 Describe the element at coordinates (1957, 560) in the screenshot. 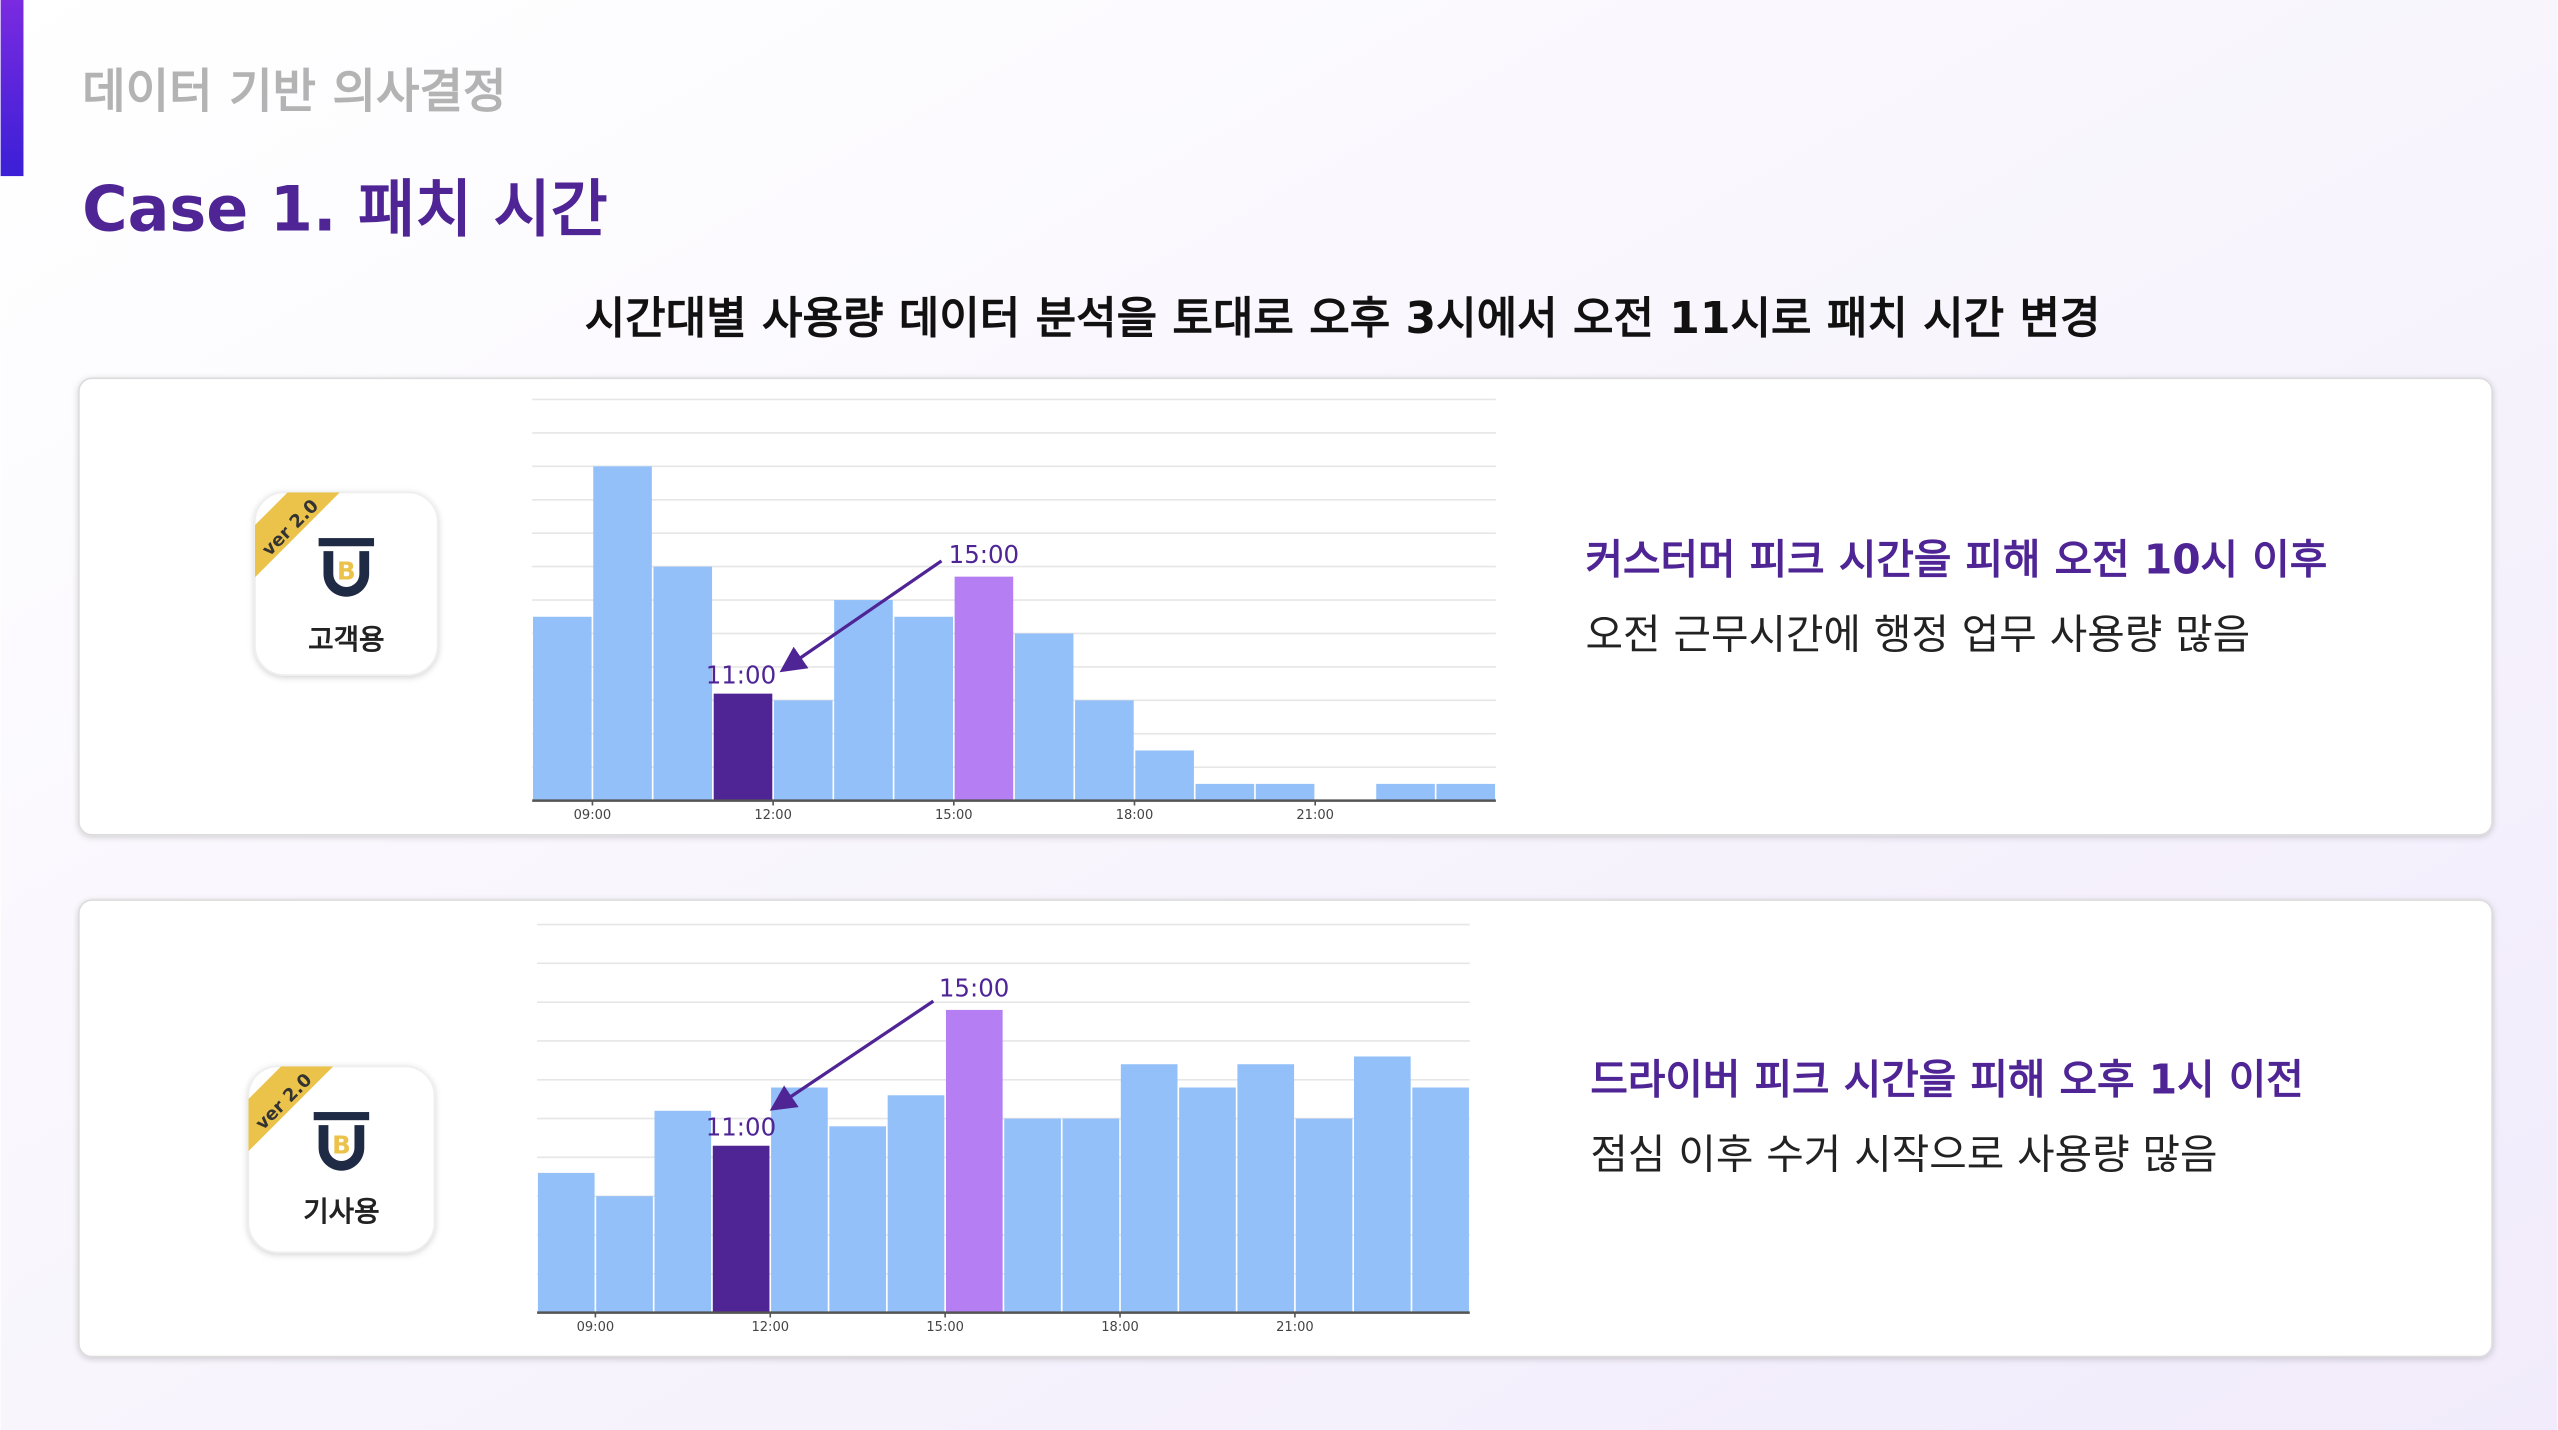

I see `card-headline: 커스터머 피크 시간을 피해 오전 10시 이후` at that location.